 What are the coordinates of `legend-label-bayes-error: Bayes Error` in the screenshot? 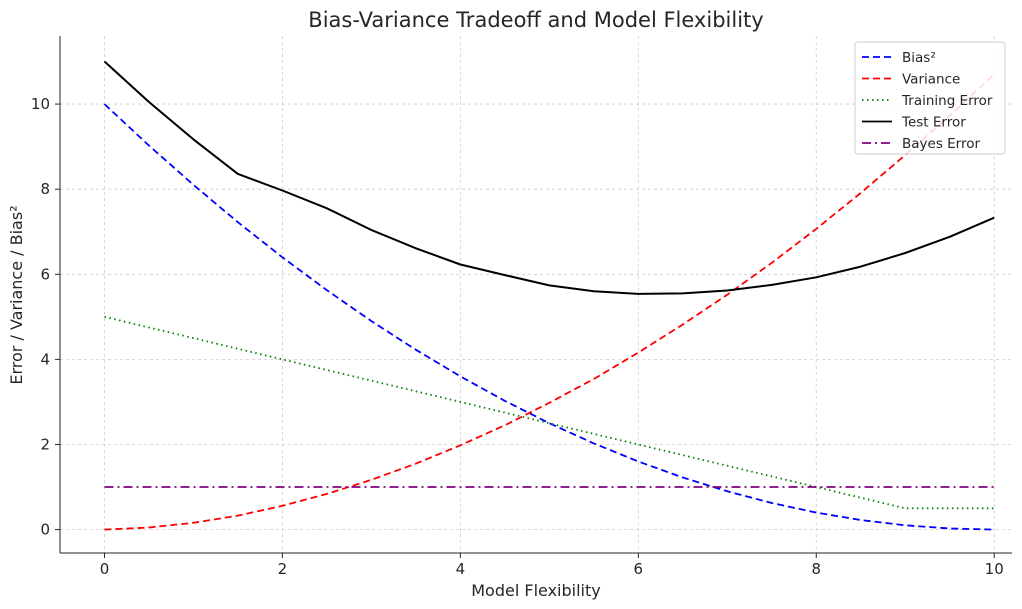 It's located at (941, 144).